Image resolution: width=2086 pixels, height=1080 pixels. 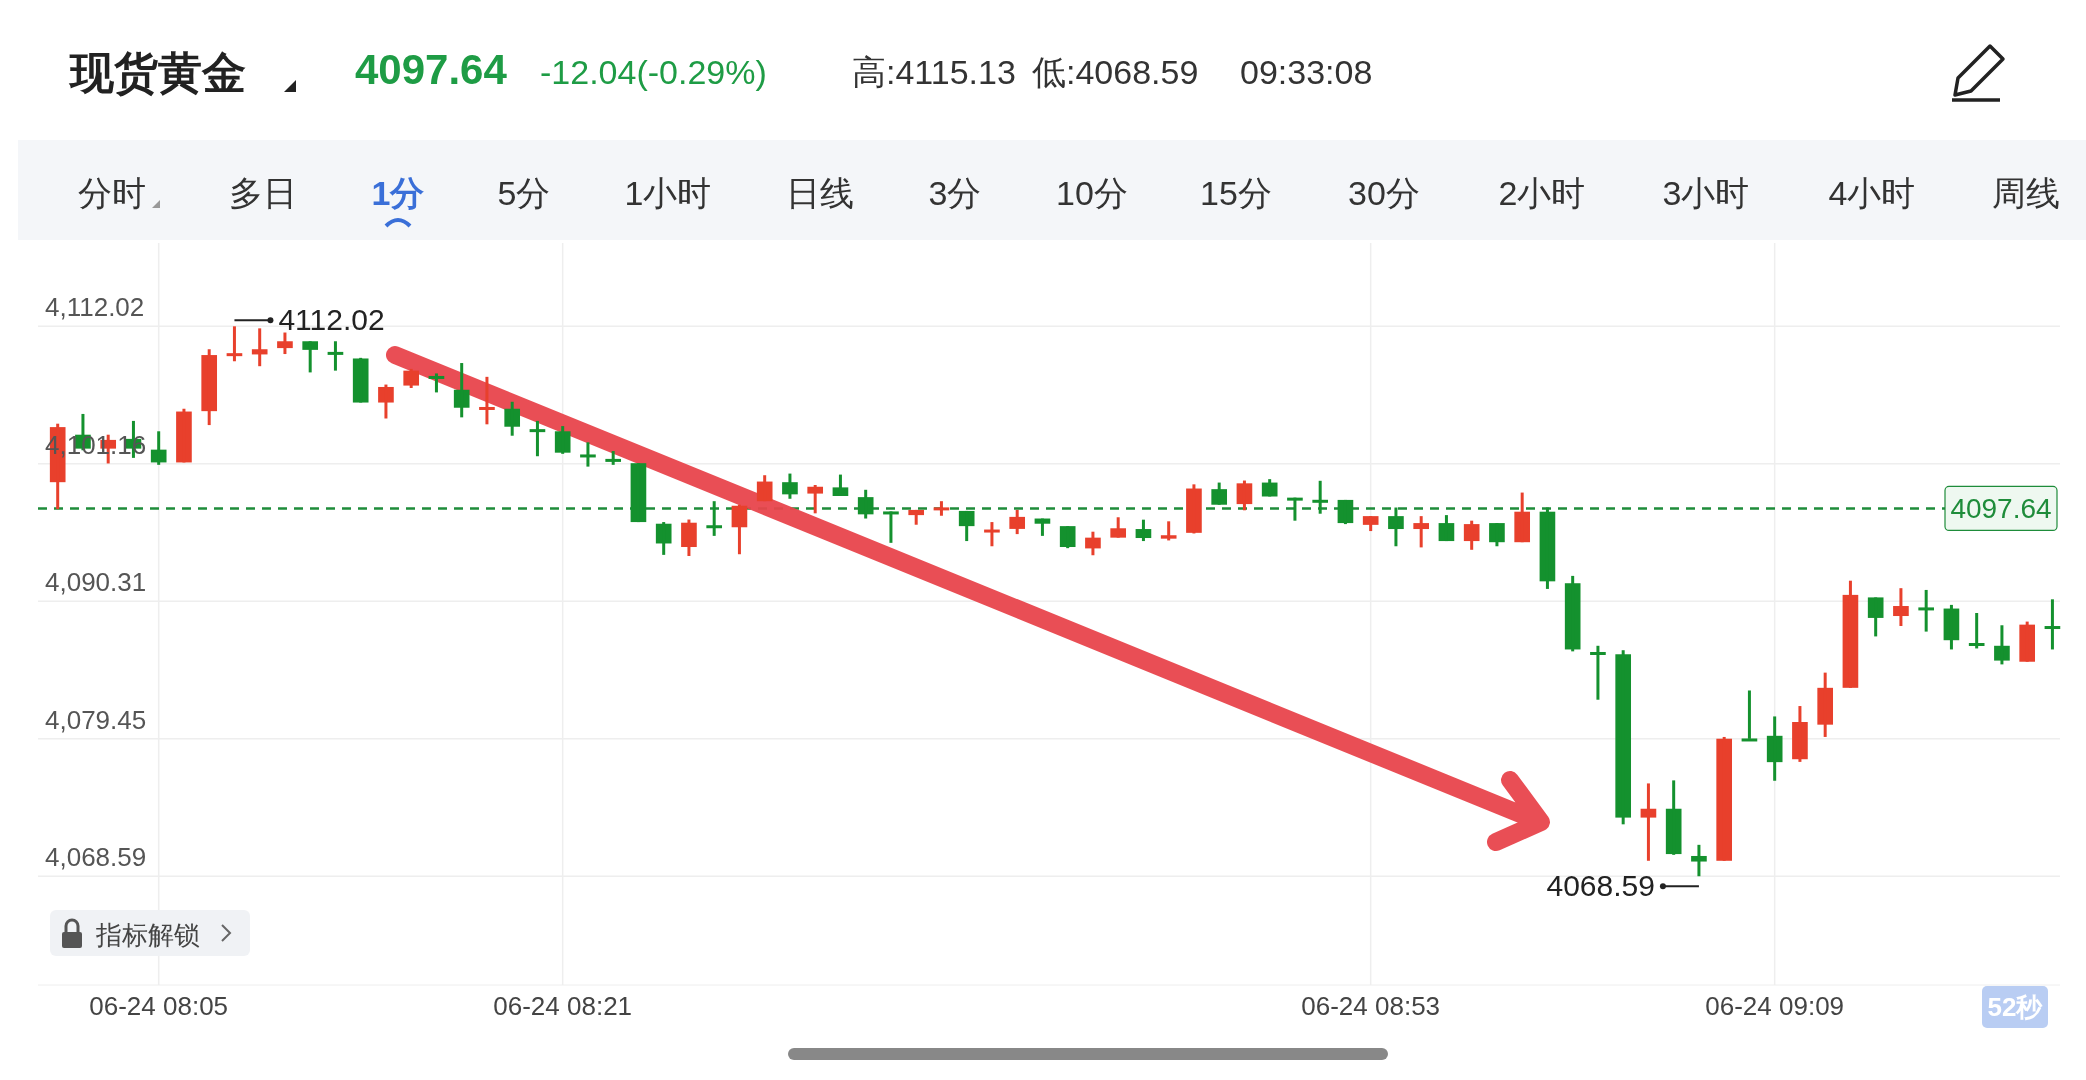 I want to click on text: 5分, so click(x=524, y=193).